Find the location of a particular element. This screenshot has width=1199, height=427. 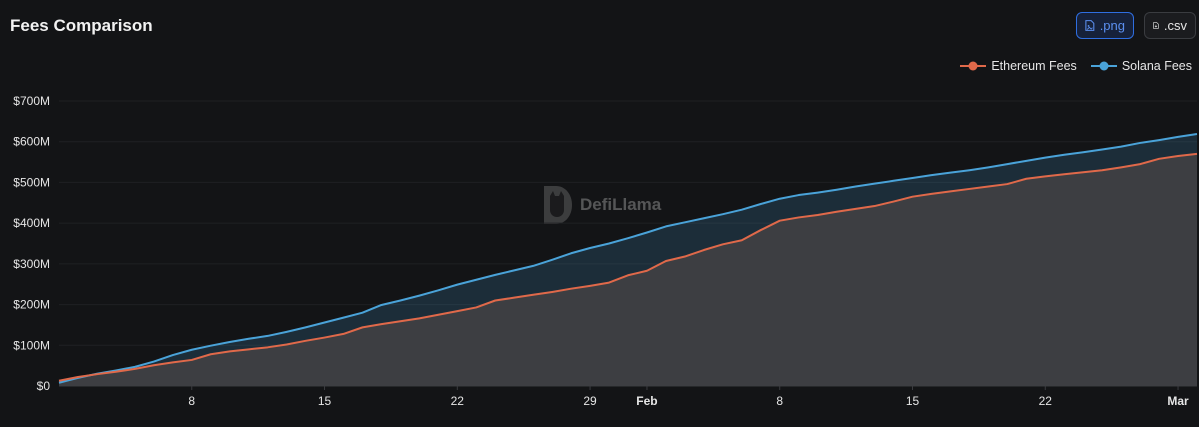

x-tick-label: 29 is located at coordinates (590, 401).